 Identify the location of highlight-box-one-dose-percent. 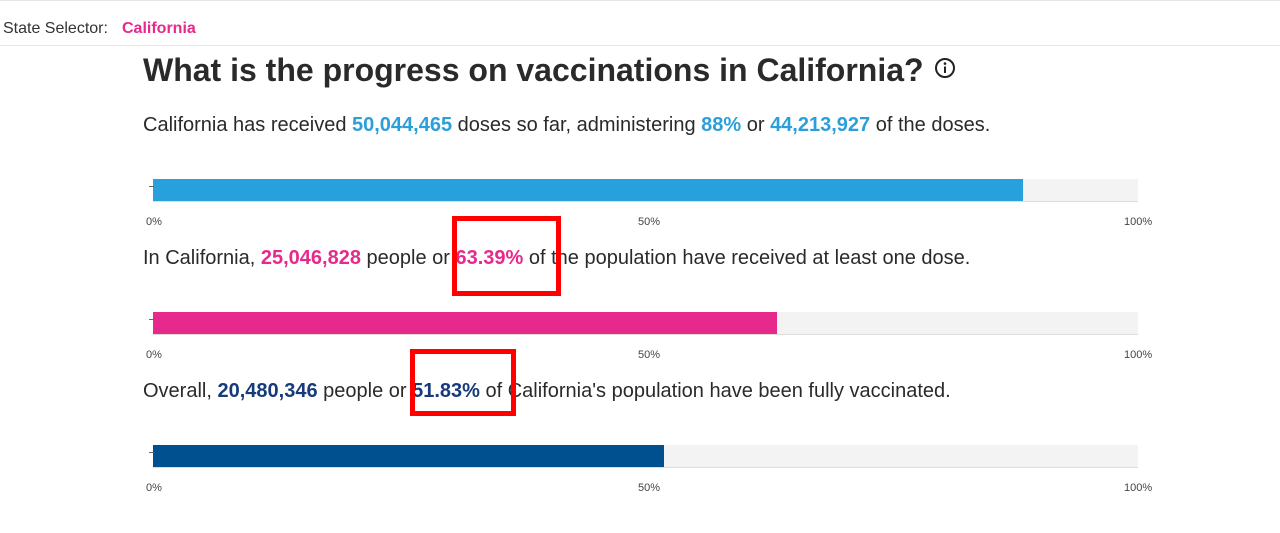
(506, 256).